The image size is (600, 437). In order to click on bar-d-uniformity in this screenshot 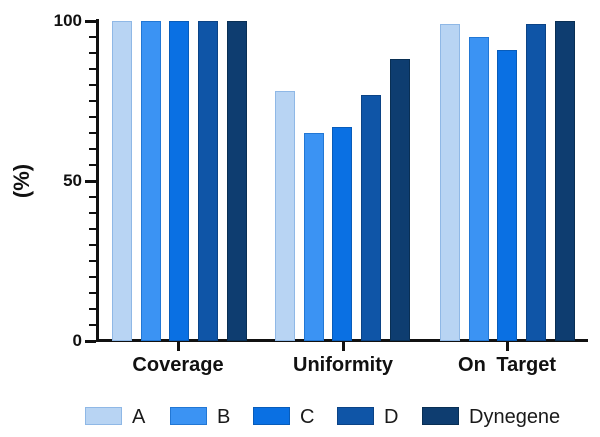, I will do `click(371, 217)`.